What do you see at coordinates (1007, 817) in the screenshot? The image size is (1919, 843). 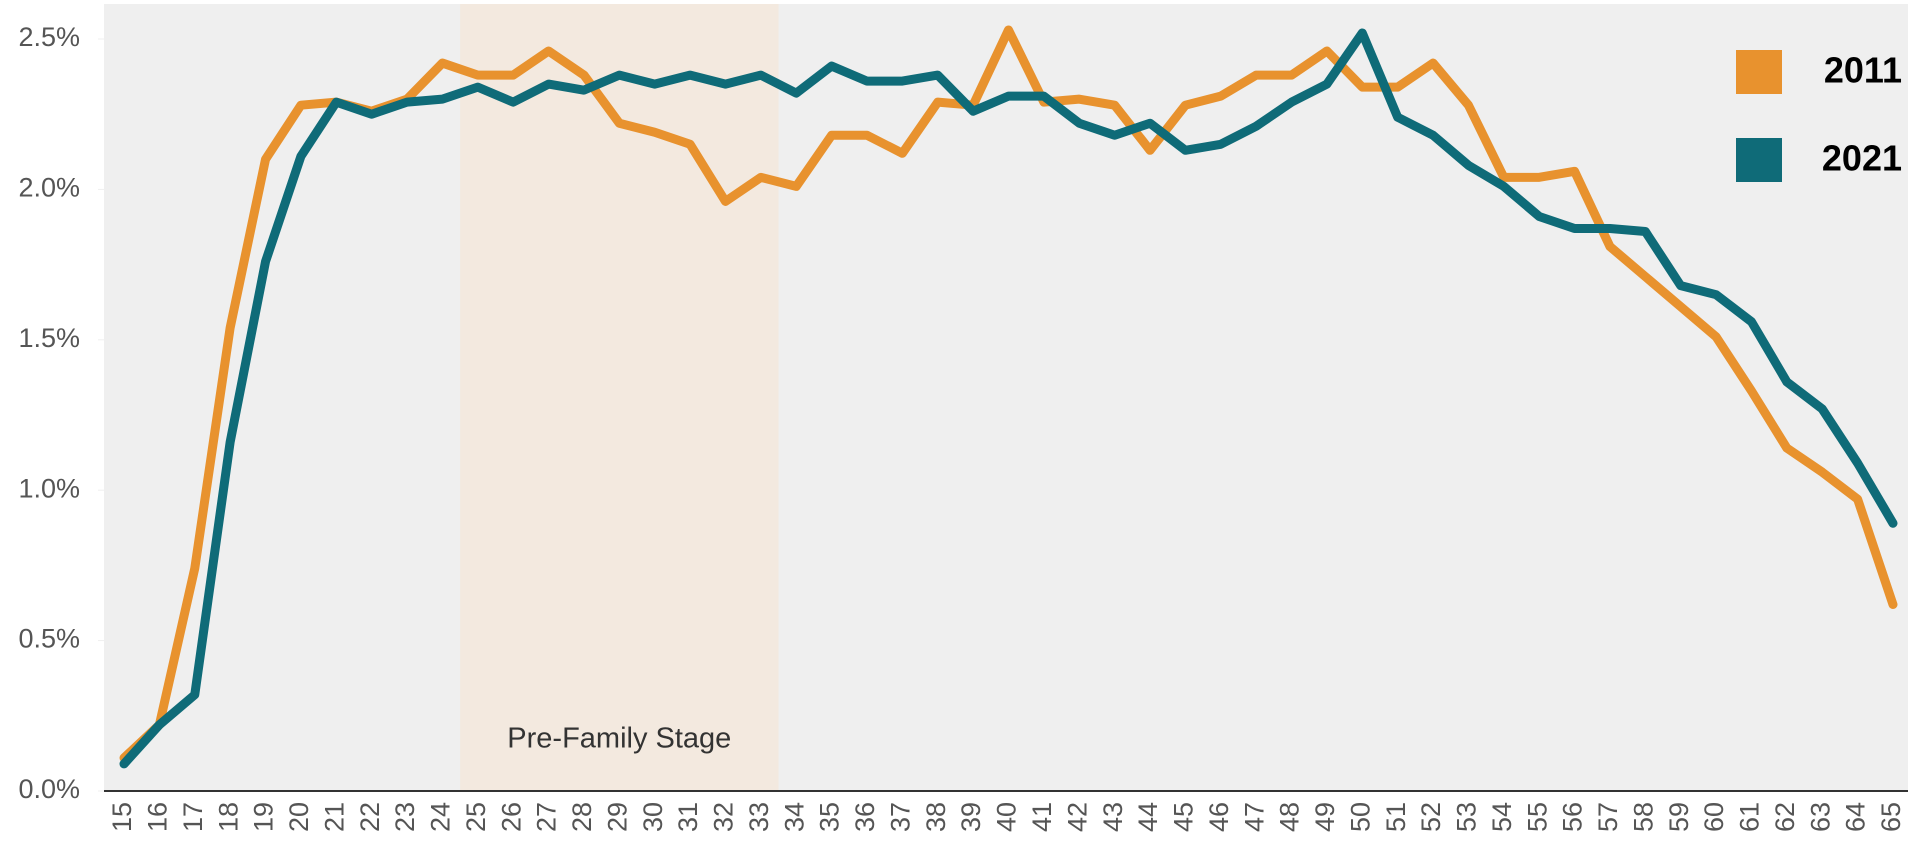 I see `x-tick-label: 40` at bounding box center [1007, 817].